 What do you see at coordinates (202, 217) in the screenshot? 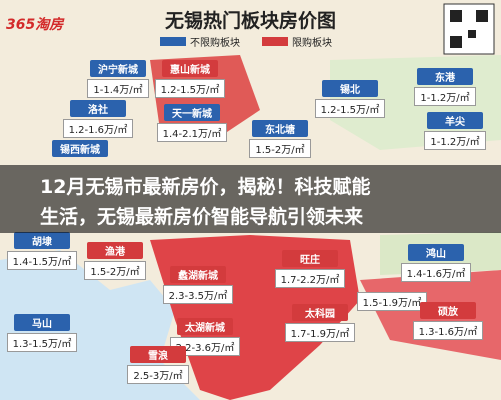
I see `headline: 生活，无锡最新房价智能导航引领未来` at bounding box center [202, 217].